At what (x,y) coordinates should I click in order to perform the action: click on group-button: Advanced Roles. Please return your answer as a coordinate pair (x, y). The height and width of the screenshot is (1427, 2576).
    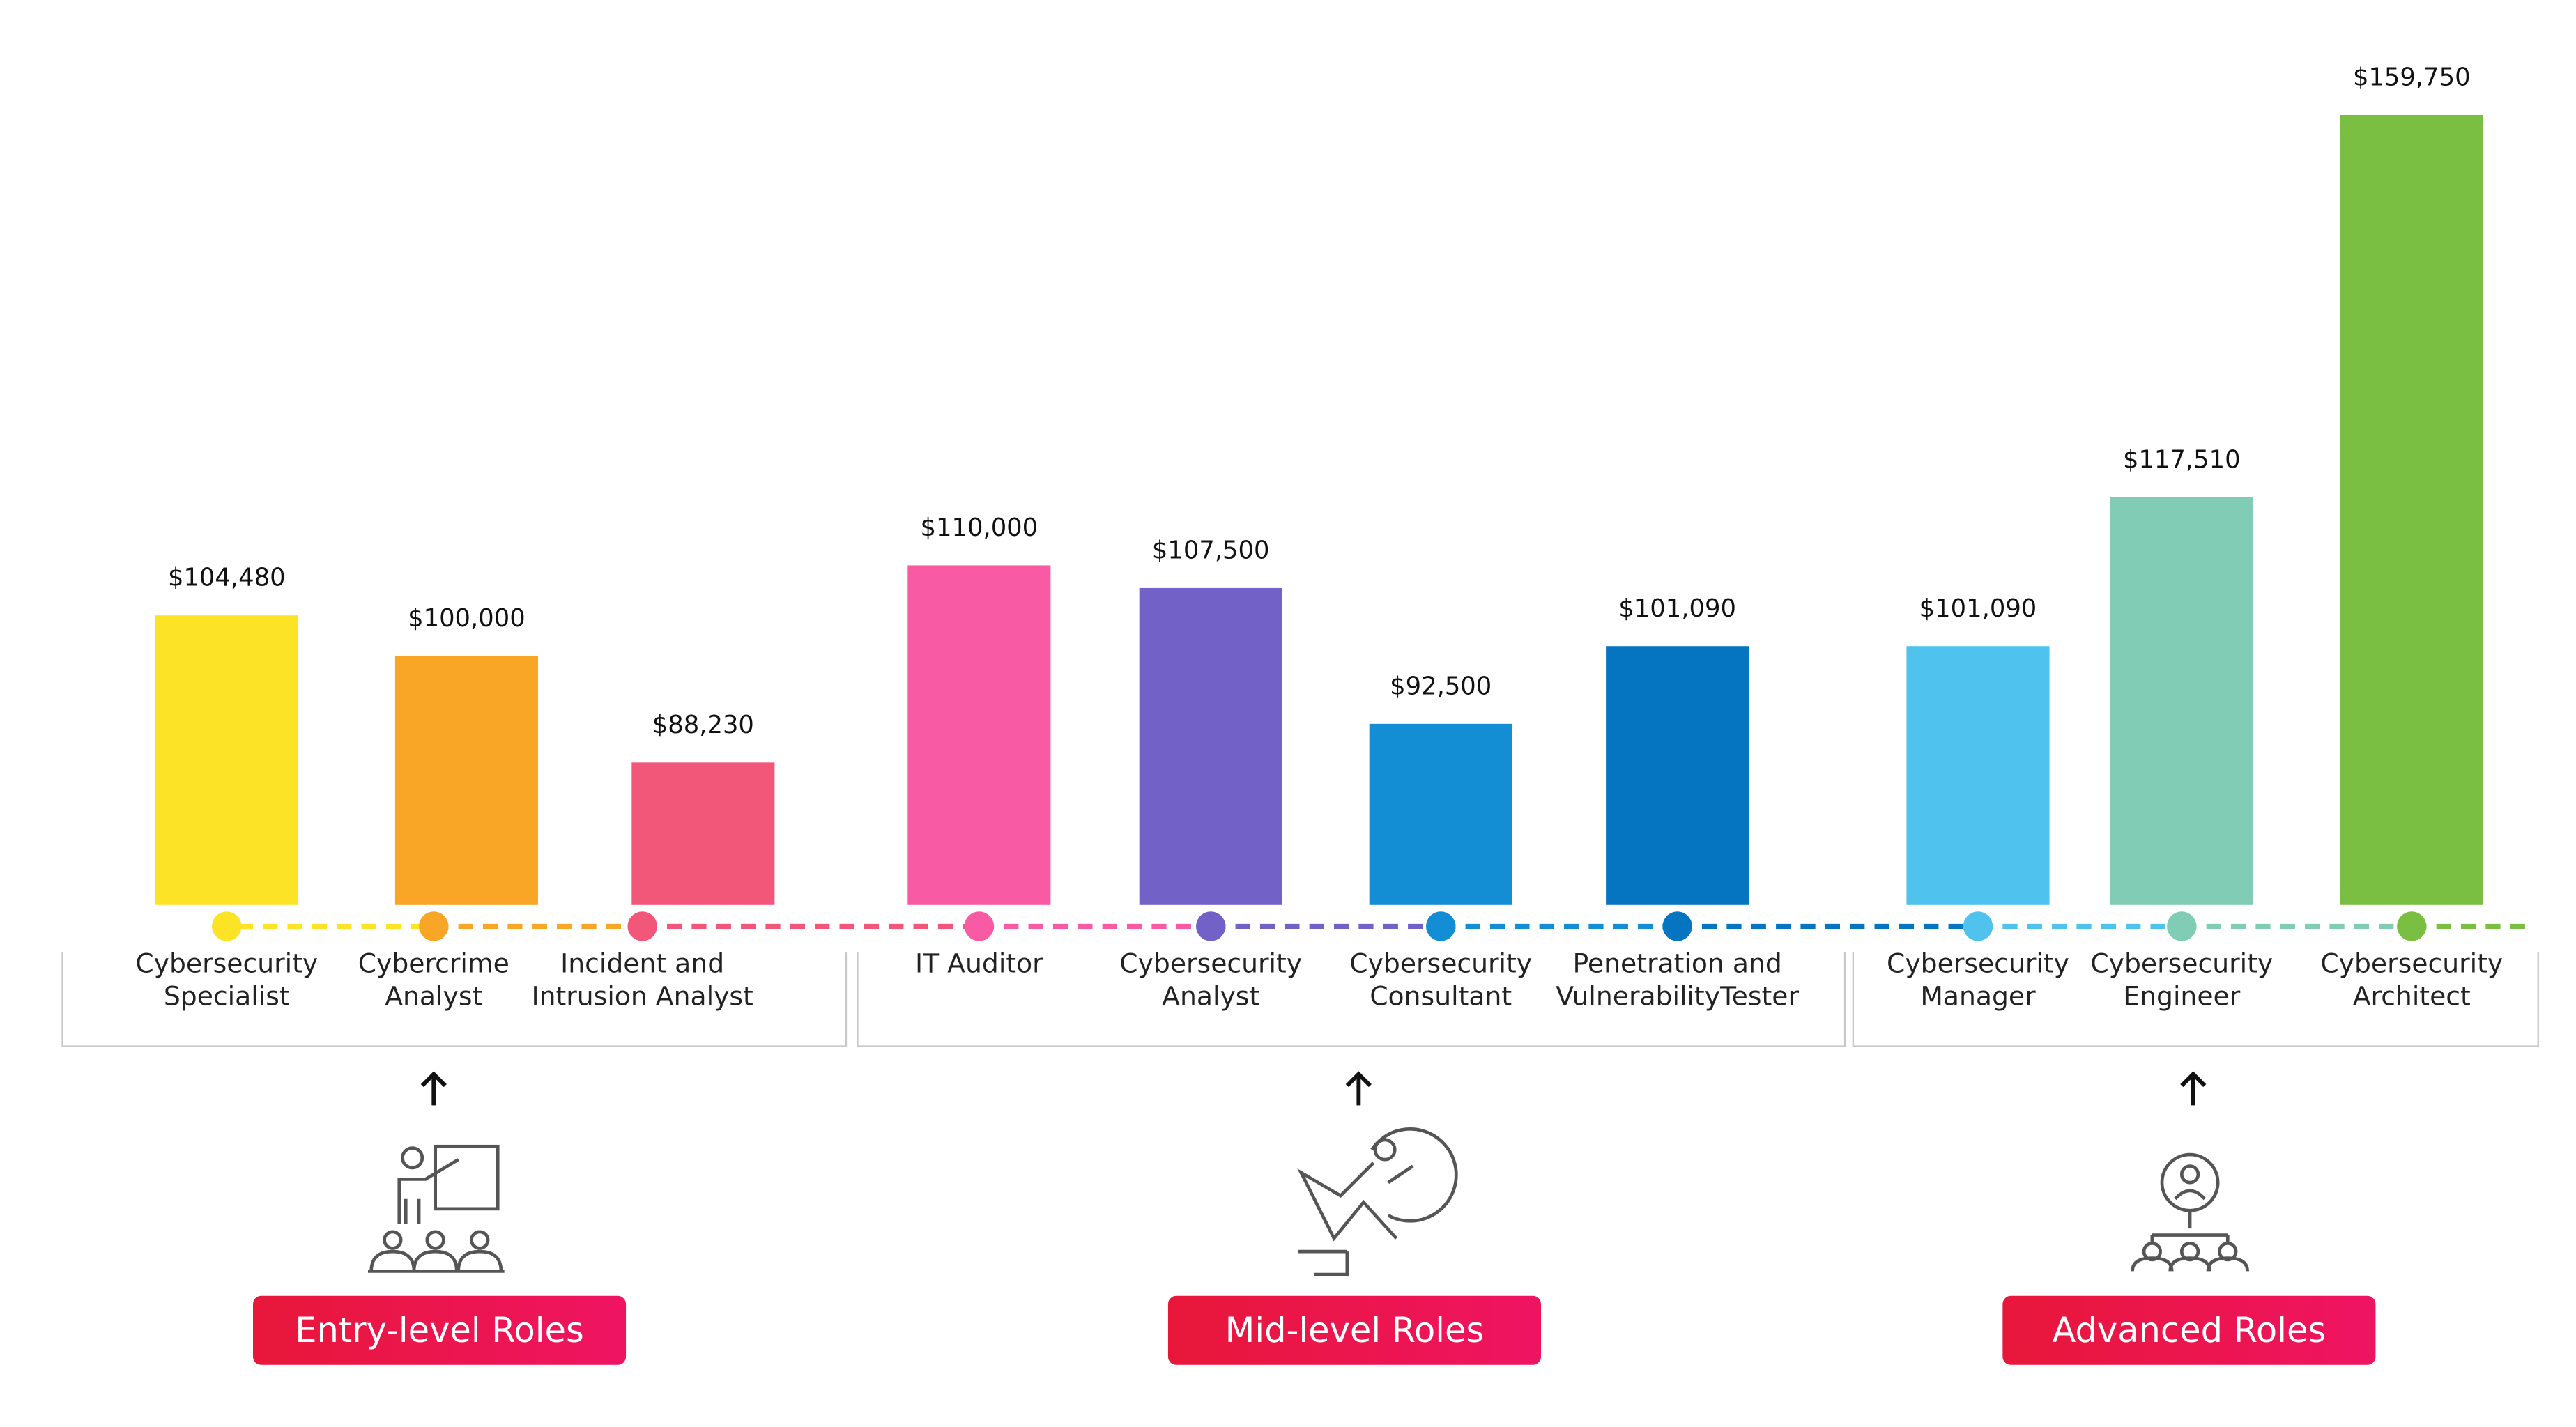
    Looking at the image, I should click on (2189, 1330).